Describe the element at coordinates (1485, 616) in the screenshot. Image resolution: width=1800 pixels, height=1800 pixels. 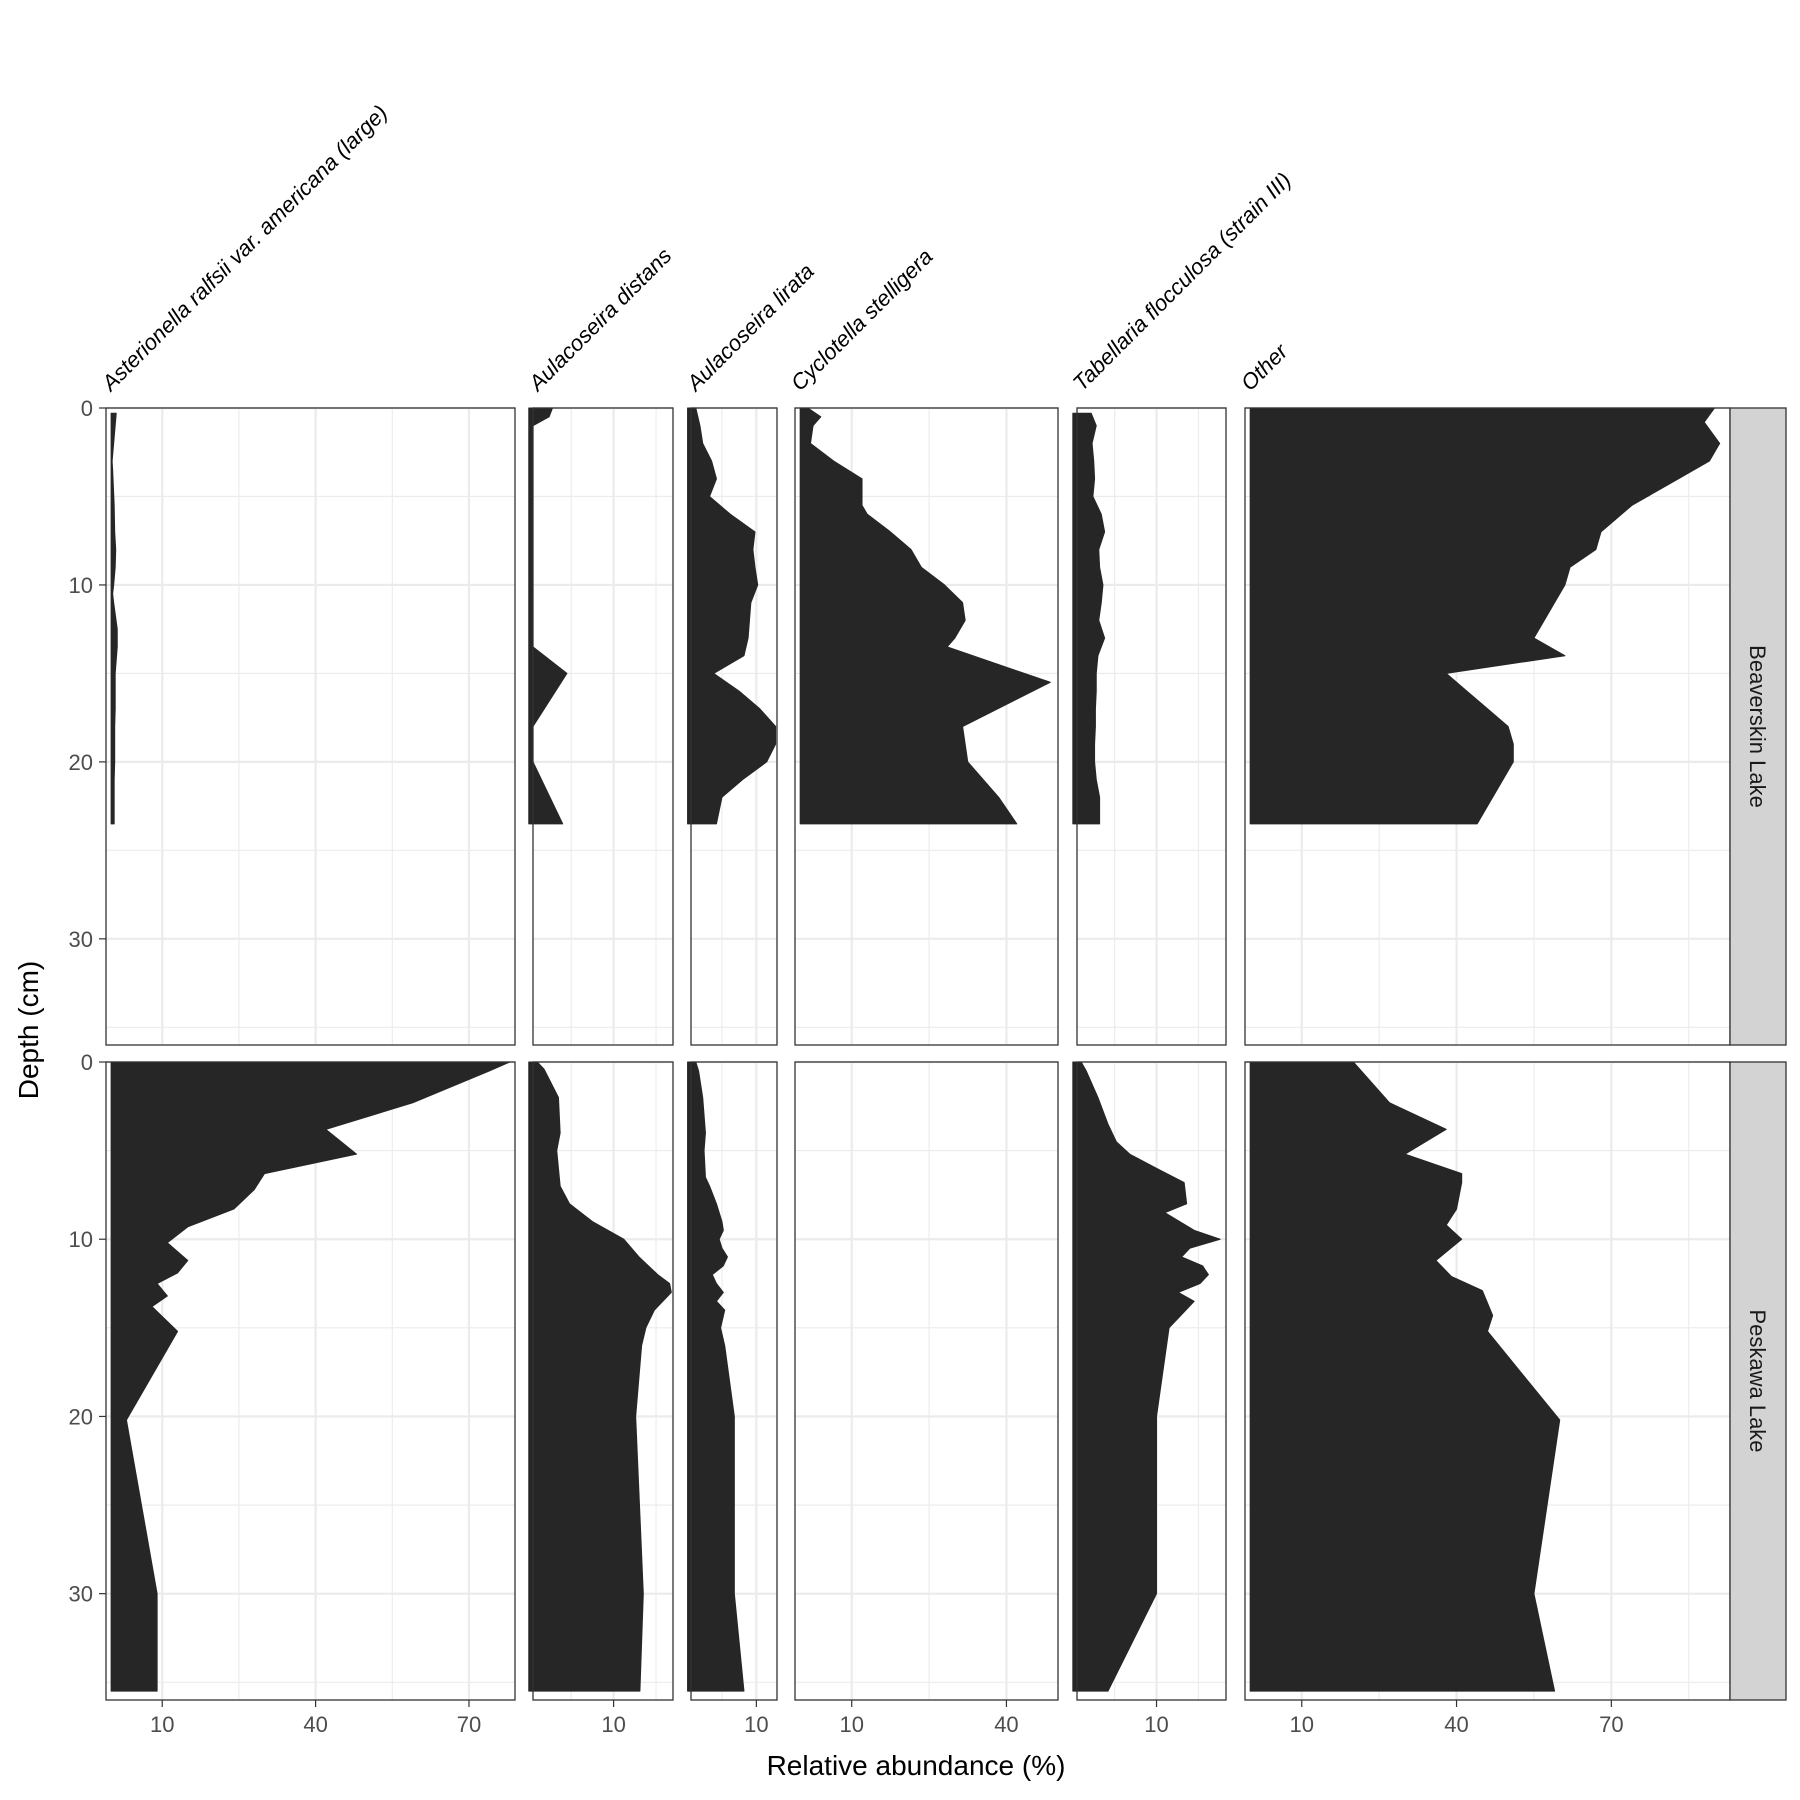
I see `area-beaverskin-lake-other` at that location.